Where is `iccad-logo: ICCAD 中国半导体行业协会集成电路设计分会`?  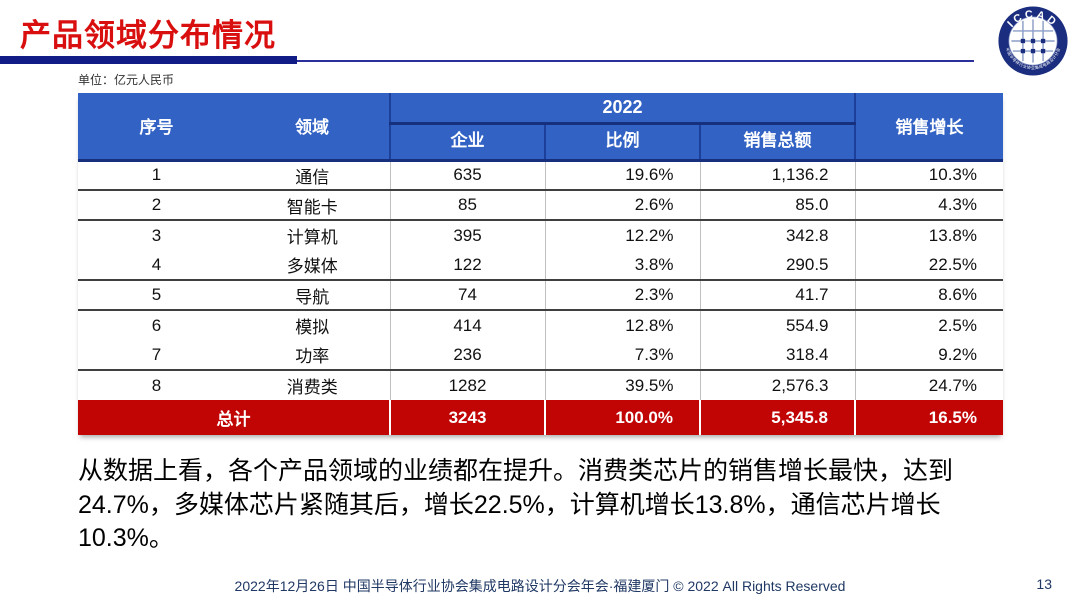 iccad-logo: ICCAD 中国半导体行业协会集成电路设计分会 is located at coordinates (1033, 41).